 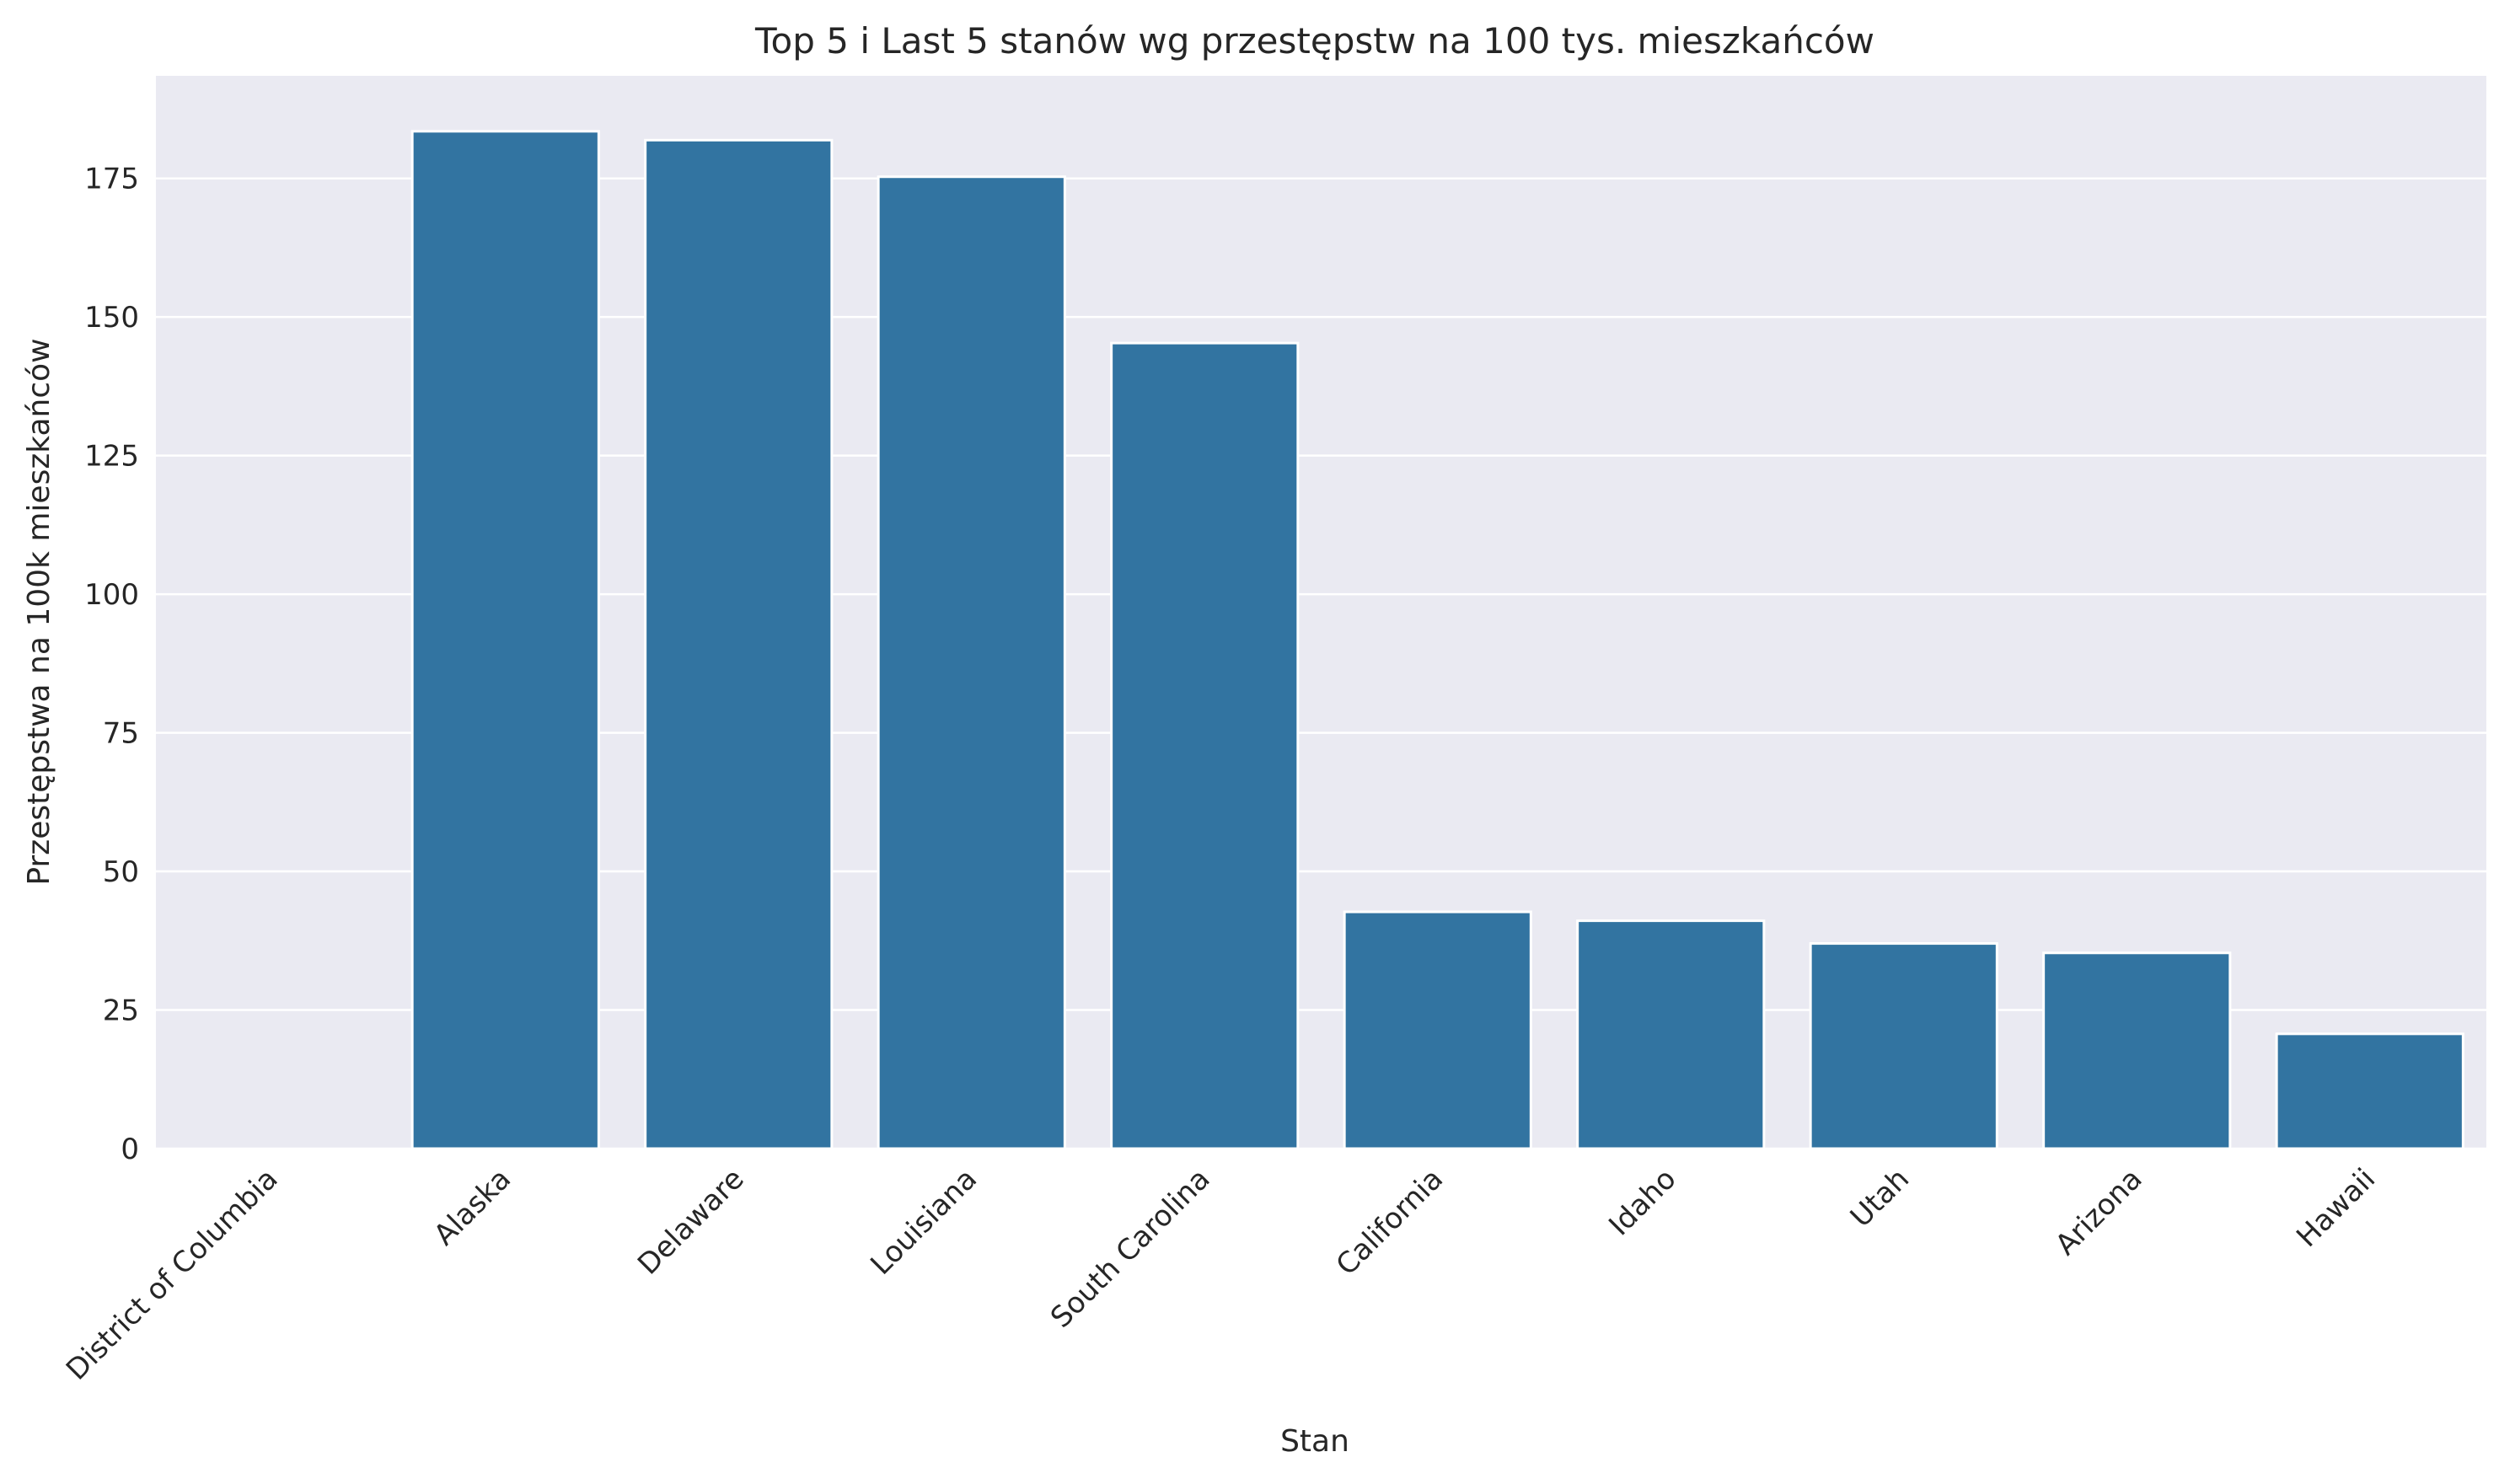 I want to click on bar-arizona, so click(x=2137, y=1051).